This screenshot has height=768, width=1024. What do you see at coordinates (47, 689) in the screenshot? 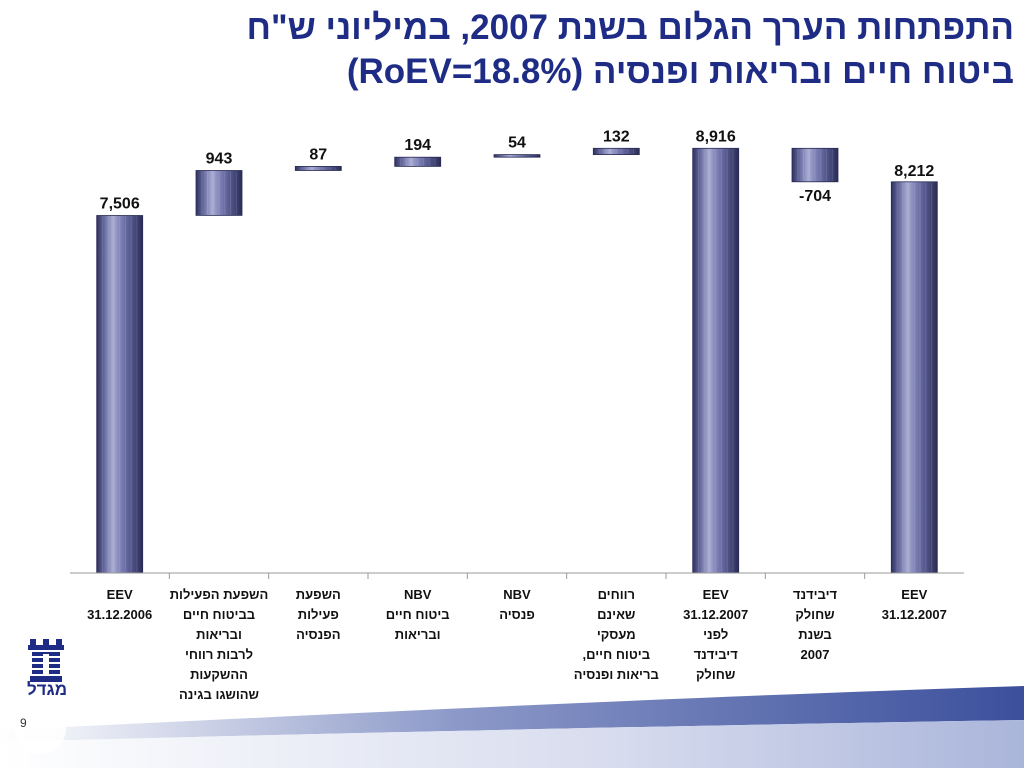
I see `logo-text: מגדל` at bounding box center [47, 689].